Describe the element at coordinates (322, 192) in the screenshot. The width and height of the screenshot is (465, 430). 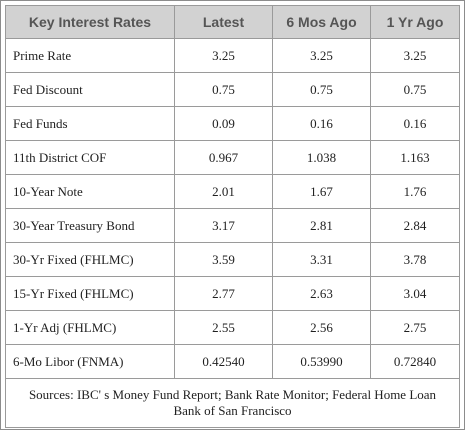
I see `rate-6-mos-ago: 1.67` at that location.